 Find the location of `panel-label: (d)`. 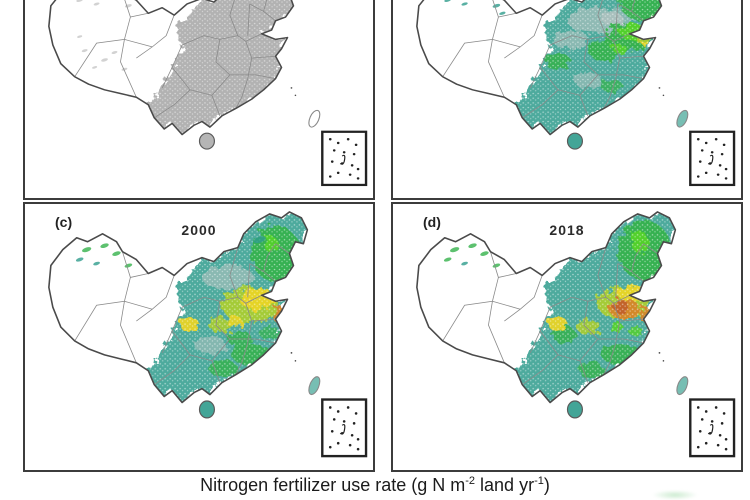

panel-label: (d) is located at coordinates (432, 222).